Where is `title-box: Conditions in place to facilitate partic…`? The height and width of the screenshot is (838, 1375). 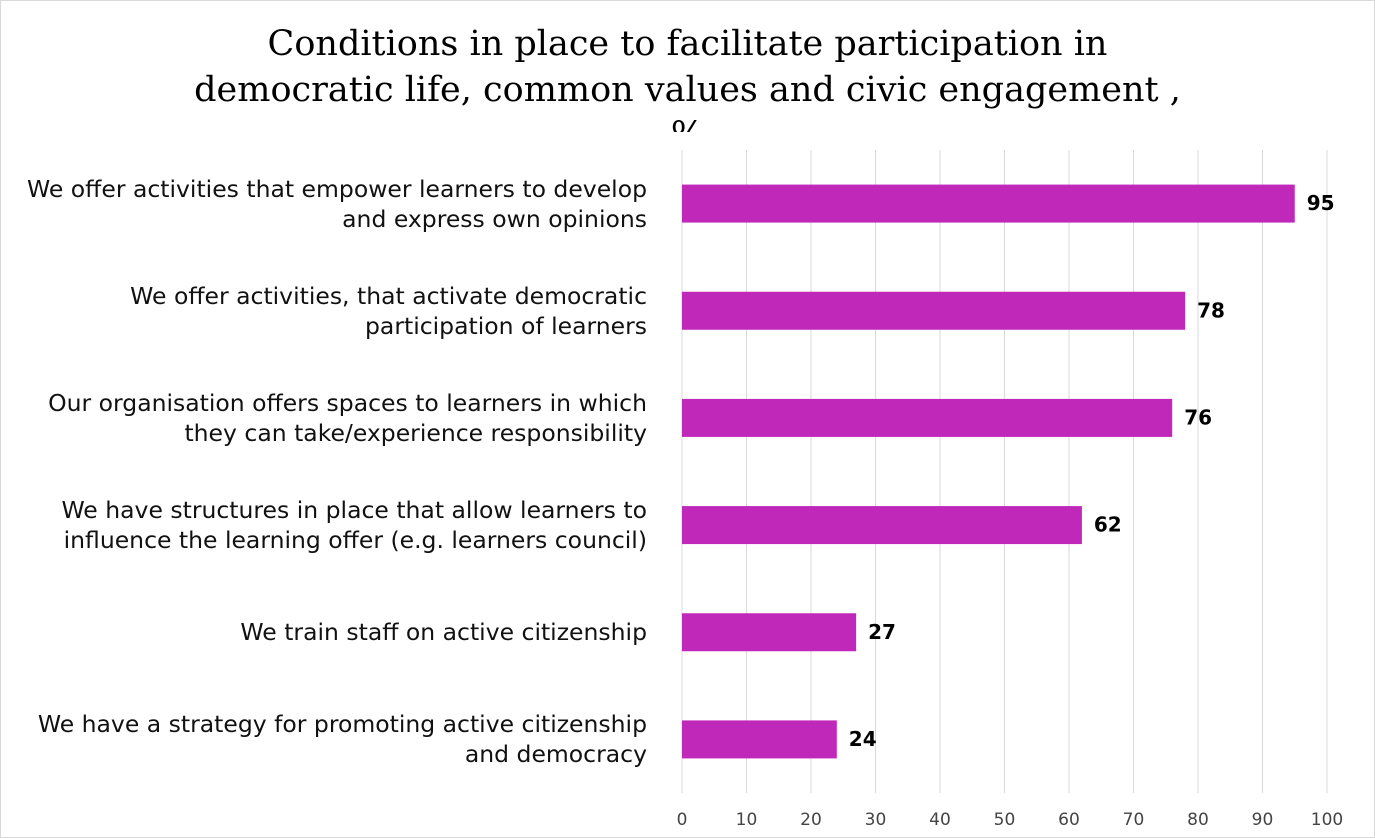 title-box: Conditions in place to facilitate partic… is located at coordinates (687, 78).